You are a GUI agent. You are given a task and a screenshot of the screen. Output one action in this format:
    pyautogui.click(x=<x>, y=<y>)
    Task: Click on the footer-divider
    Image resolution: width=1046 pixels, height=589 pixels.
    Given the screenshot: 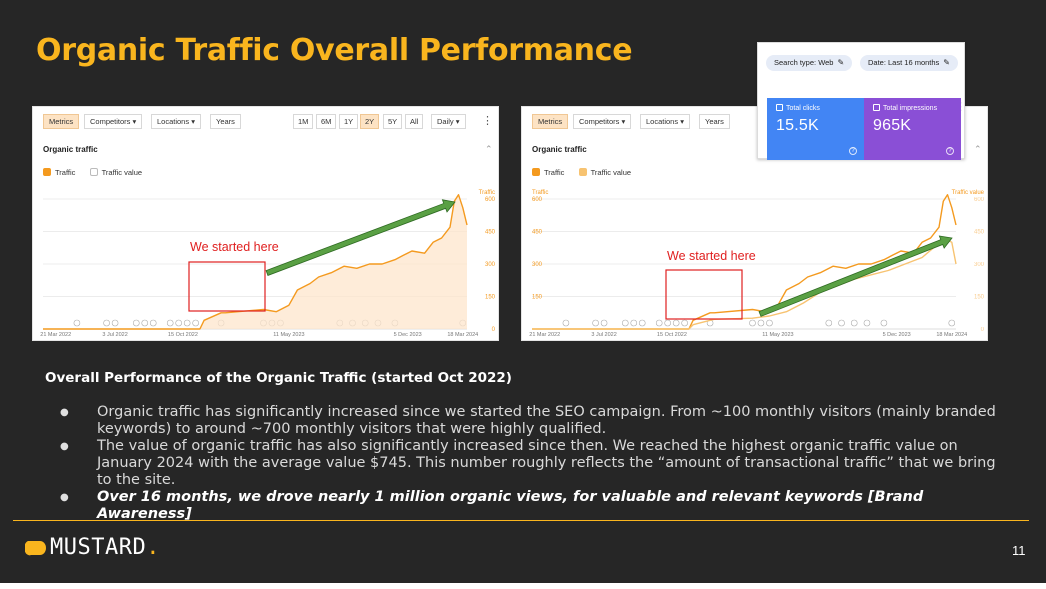 What is the action you would take?
    pyautogui.click(x=521, y=520)
    